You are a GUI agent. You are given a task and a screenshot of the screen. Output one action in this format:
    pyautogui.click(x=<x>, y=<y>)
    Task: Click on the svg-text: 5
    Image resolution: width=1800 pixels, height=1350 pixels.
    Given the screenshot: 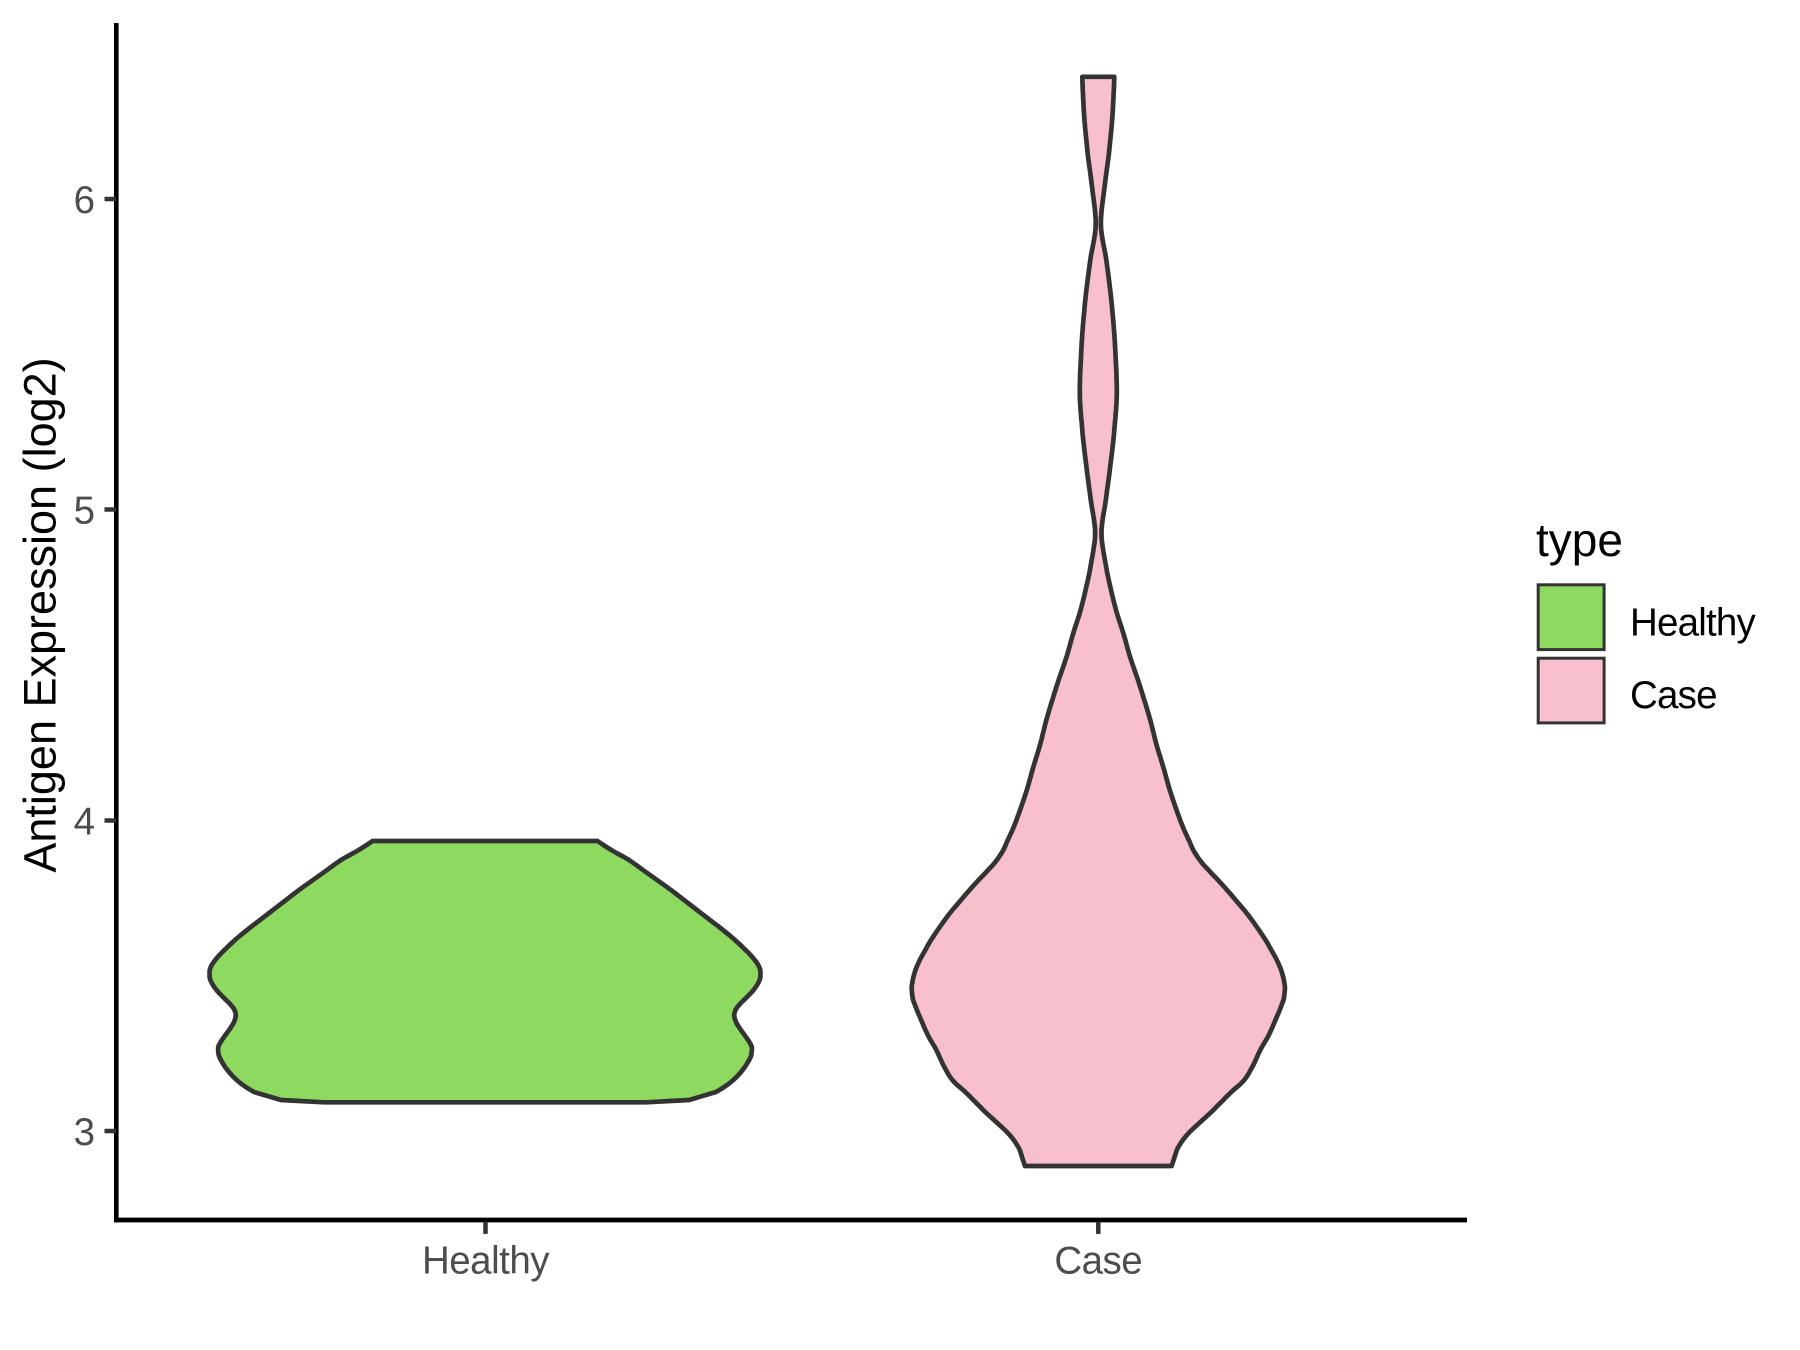 What is the action you would take?
    pyautogui.click(x=84, y=511)
    